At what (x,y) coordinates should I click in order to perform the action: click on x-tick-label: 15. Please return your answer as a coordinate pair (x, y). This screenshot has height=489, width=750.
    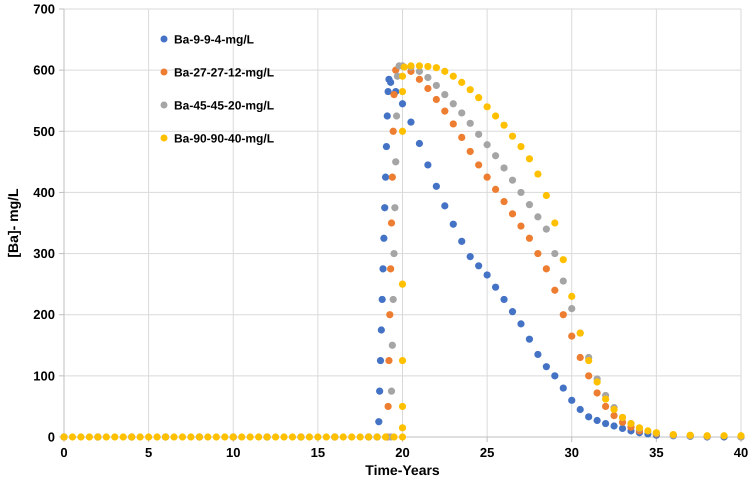
    Looking at the image, I should click on (318, 452).